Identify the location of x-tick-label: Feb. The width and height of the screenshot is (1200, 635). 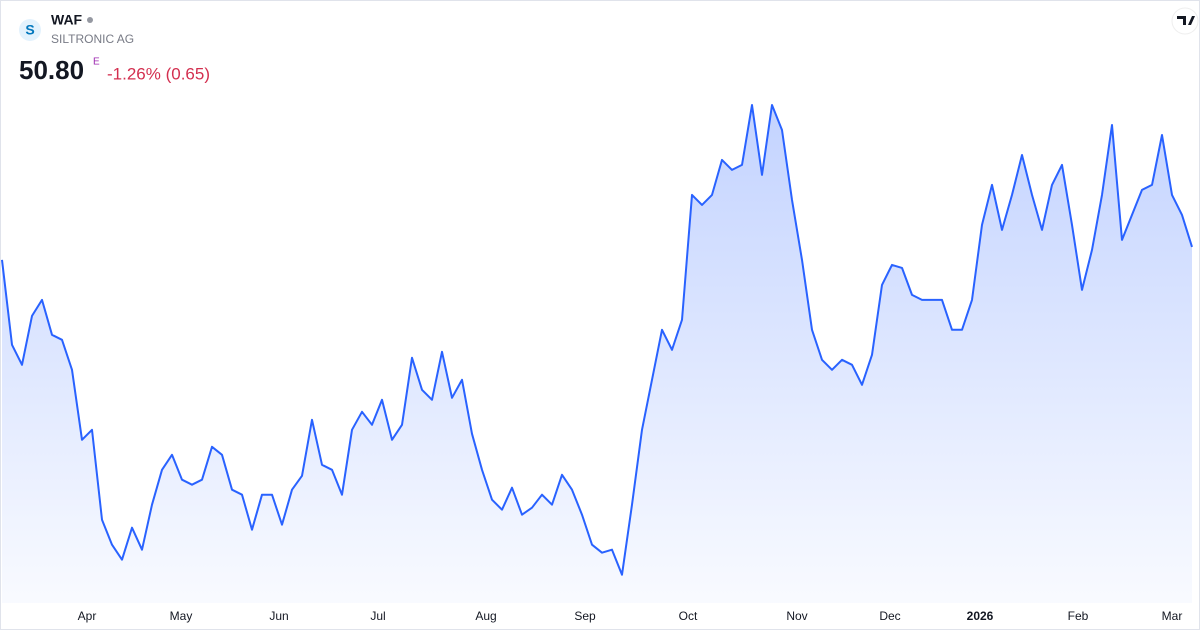
(1078, 616).